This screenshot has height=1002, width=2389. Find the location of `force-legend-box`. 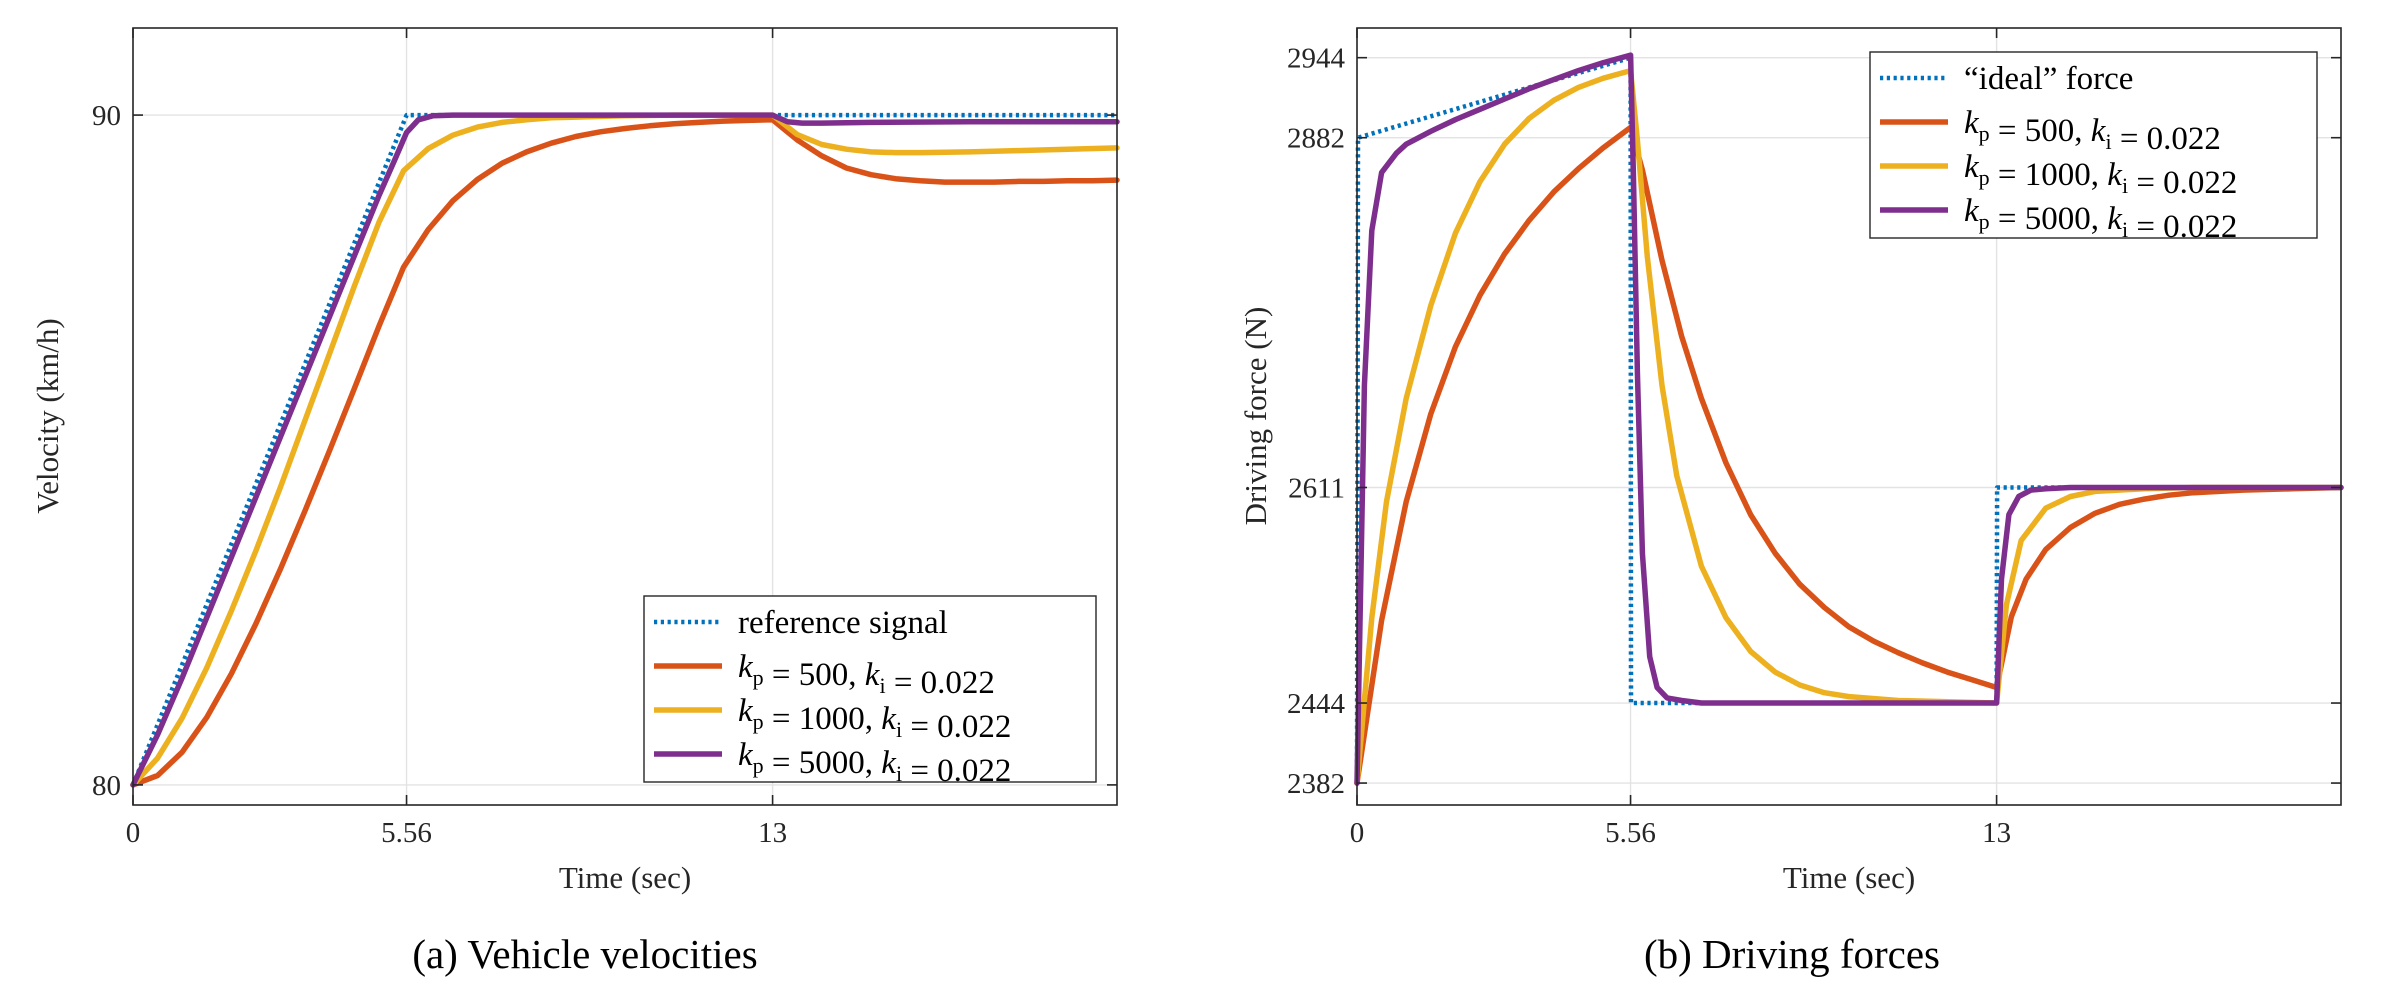

force-legend-box is located at coordinates (2093, 145).